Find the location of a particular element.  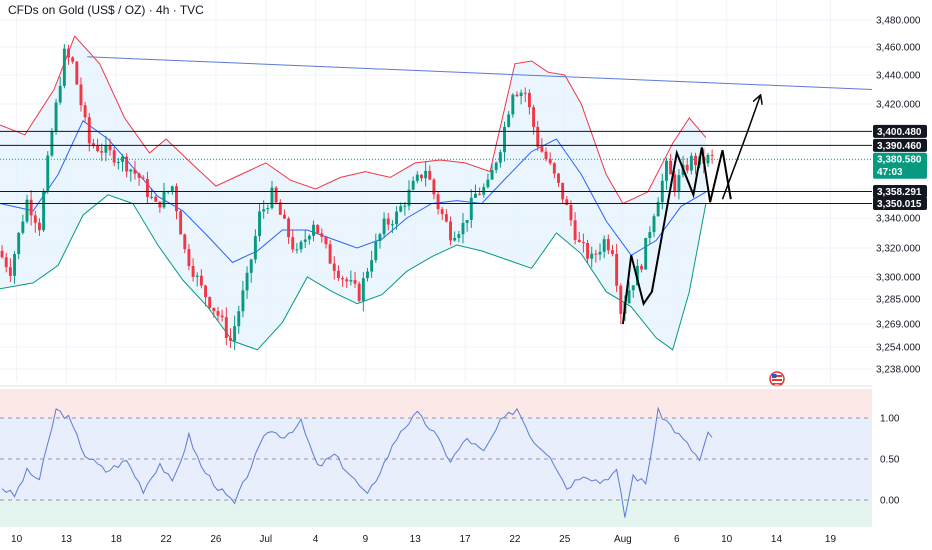

bar-countdown: 47:03 is located at coordinates (890, 172).